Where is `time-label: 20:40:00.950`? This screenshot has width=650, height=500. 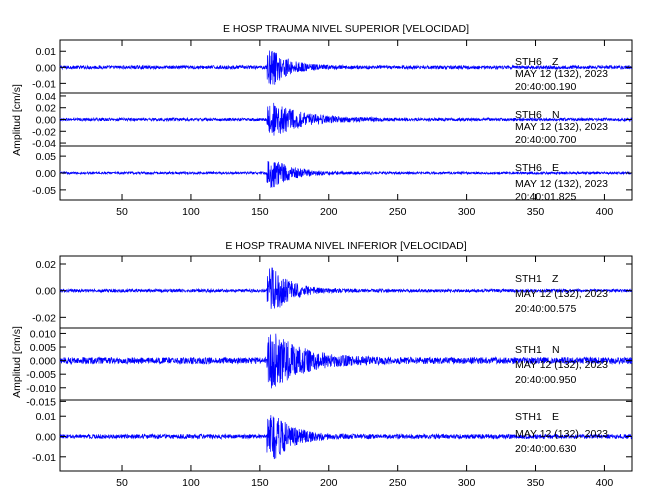
time-label: 20:40:00.950 is located at coordinates (545, 380).